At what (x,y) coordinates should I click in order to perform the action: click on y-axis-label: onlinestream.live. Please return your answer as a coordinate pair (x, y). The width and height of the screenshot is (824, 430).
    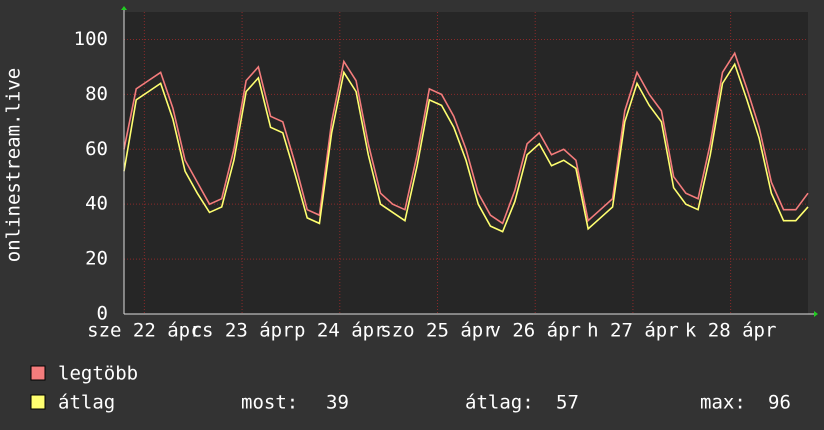
    Looking at the image, I should click on (14, 165).